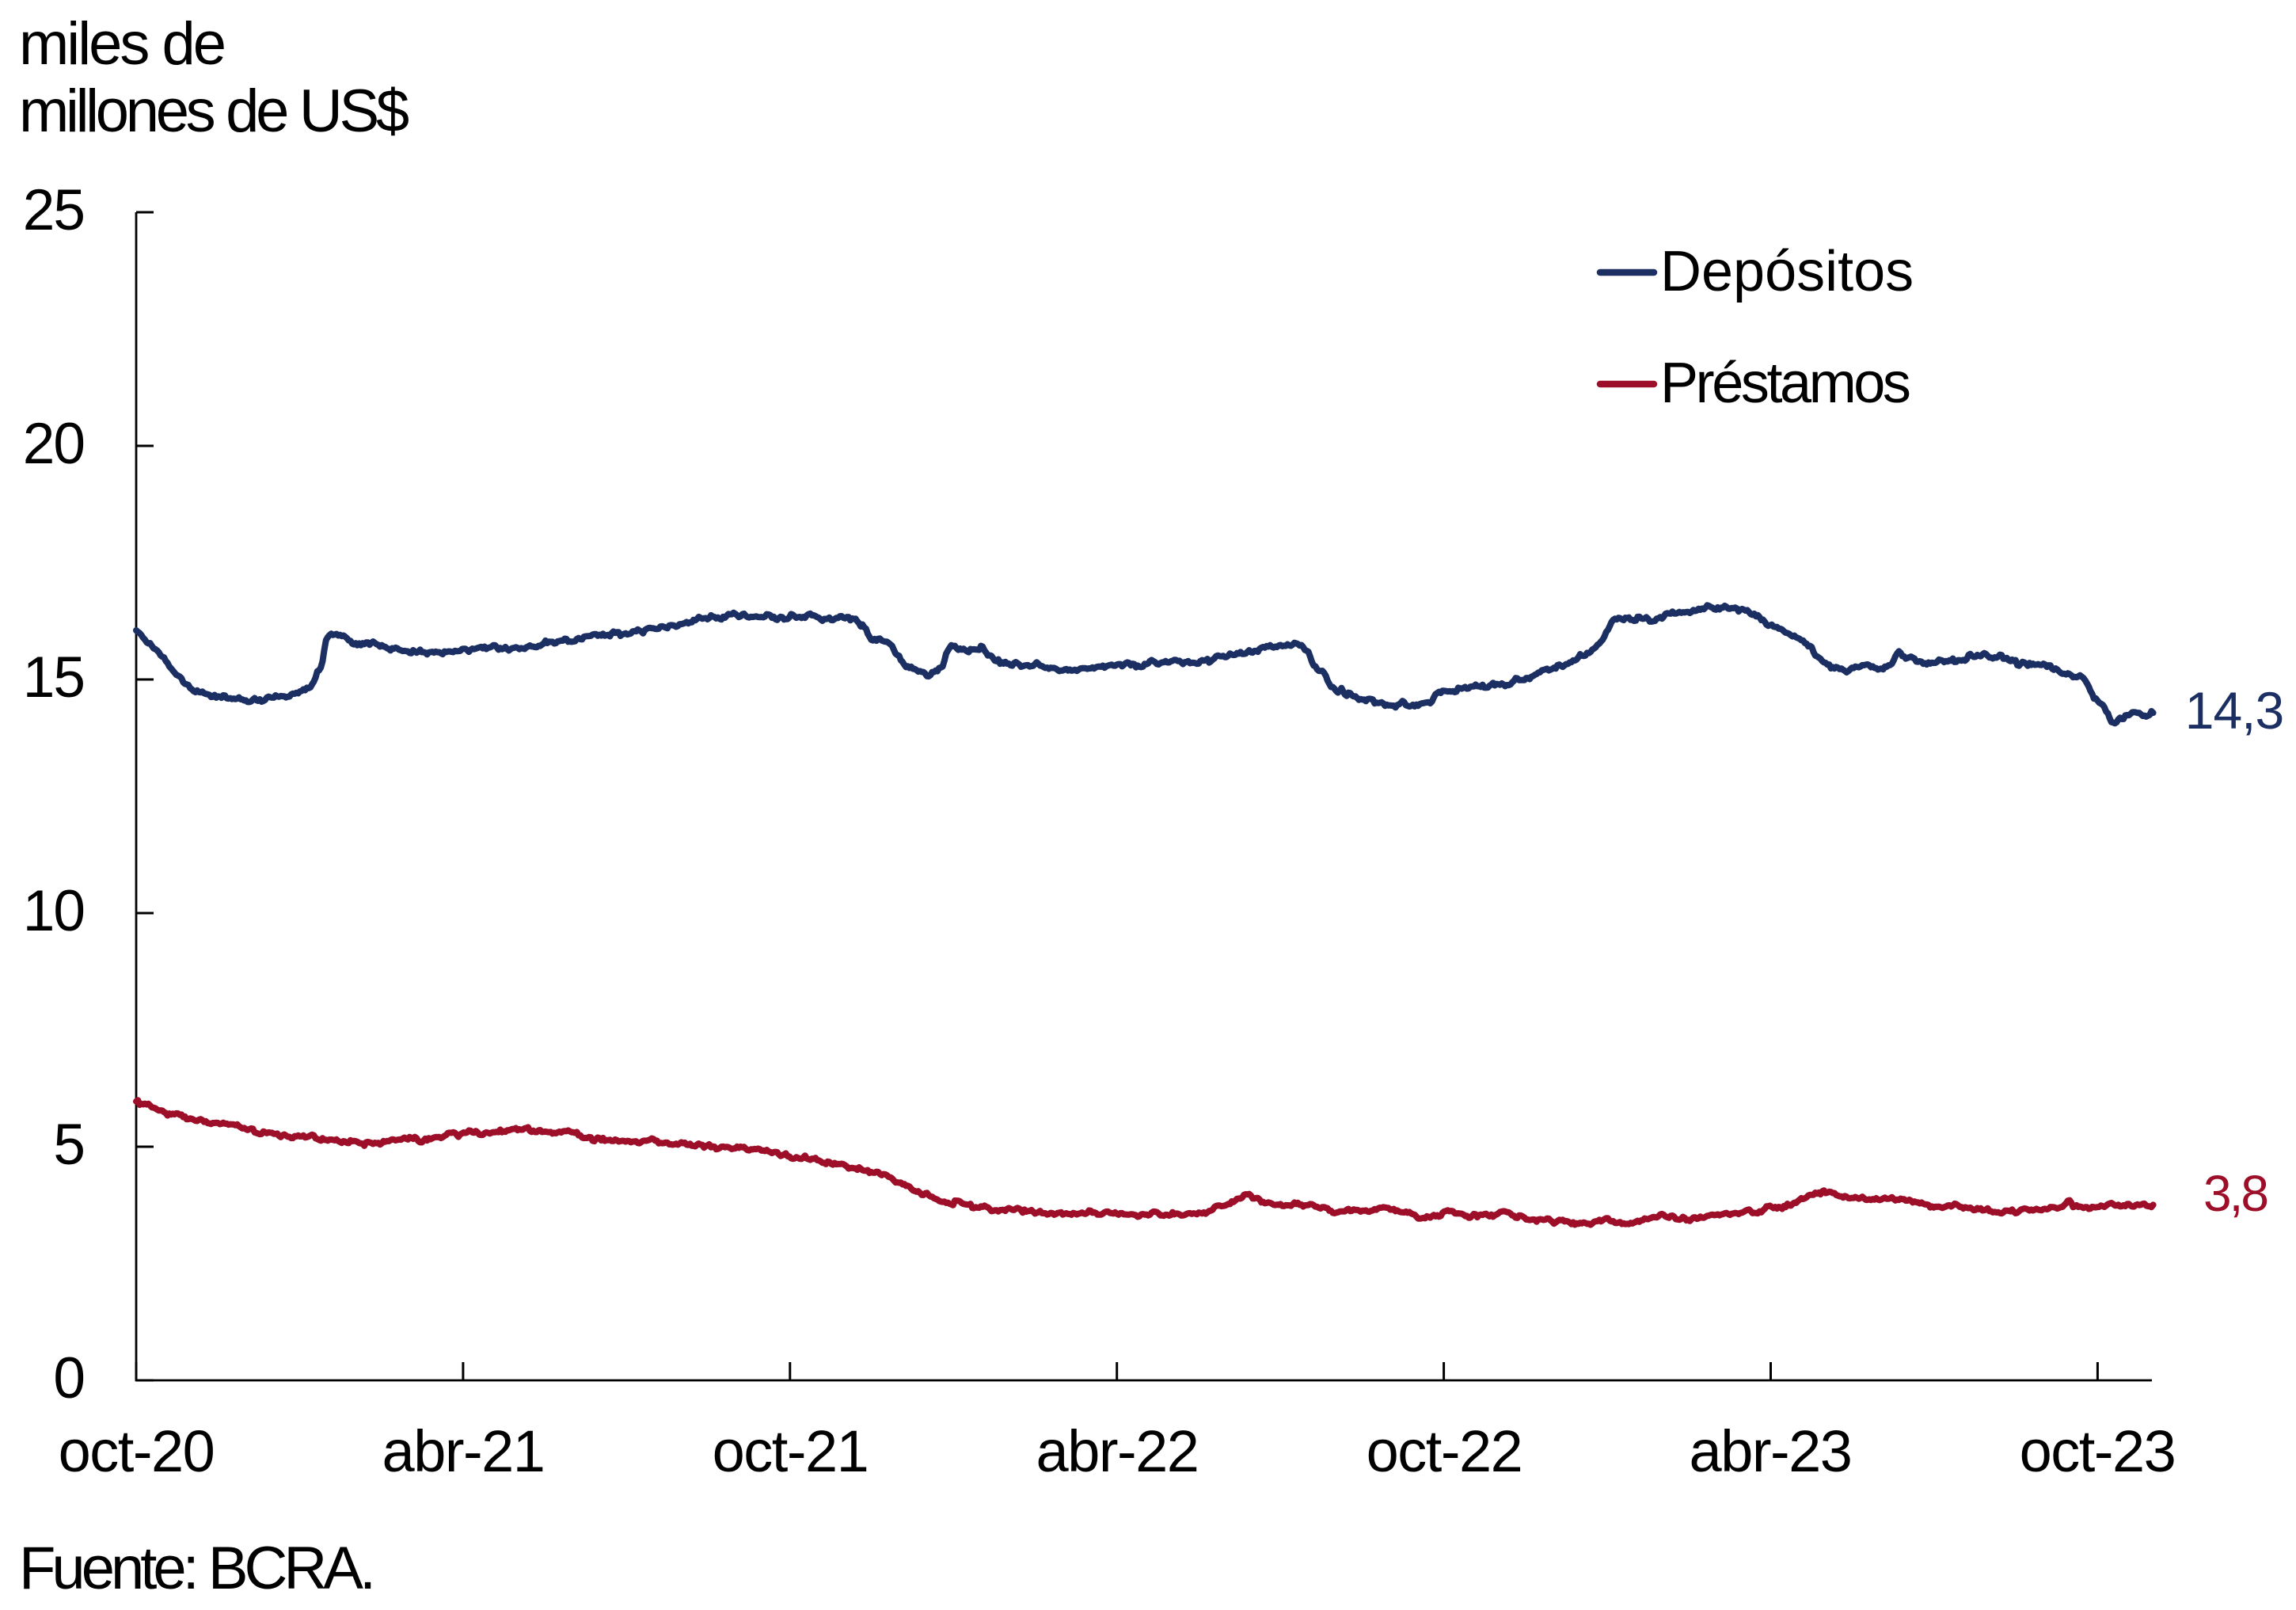  I want to click on svg-text: oct-20, so click(137, 1451).